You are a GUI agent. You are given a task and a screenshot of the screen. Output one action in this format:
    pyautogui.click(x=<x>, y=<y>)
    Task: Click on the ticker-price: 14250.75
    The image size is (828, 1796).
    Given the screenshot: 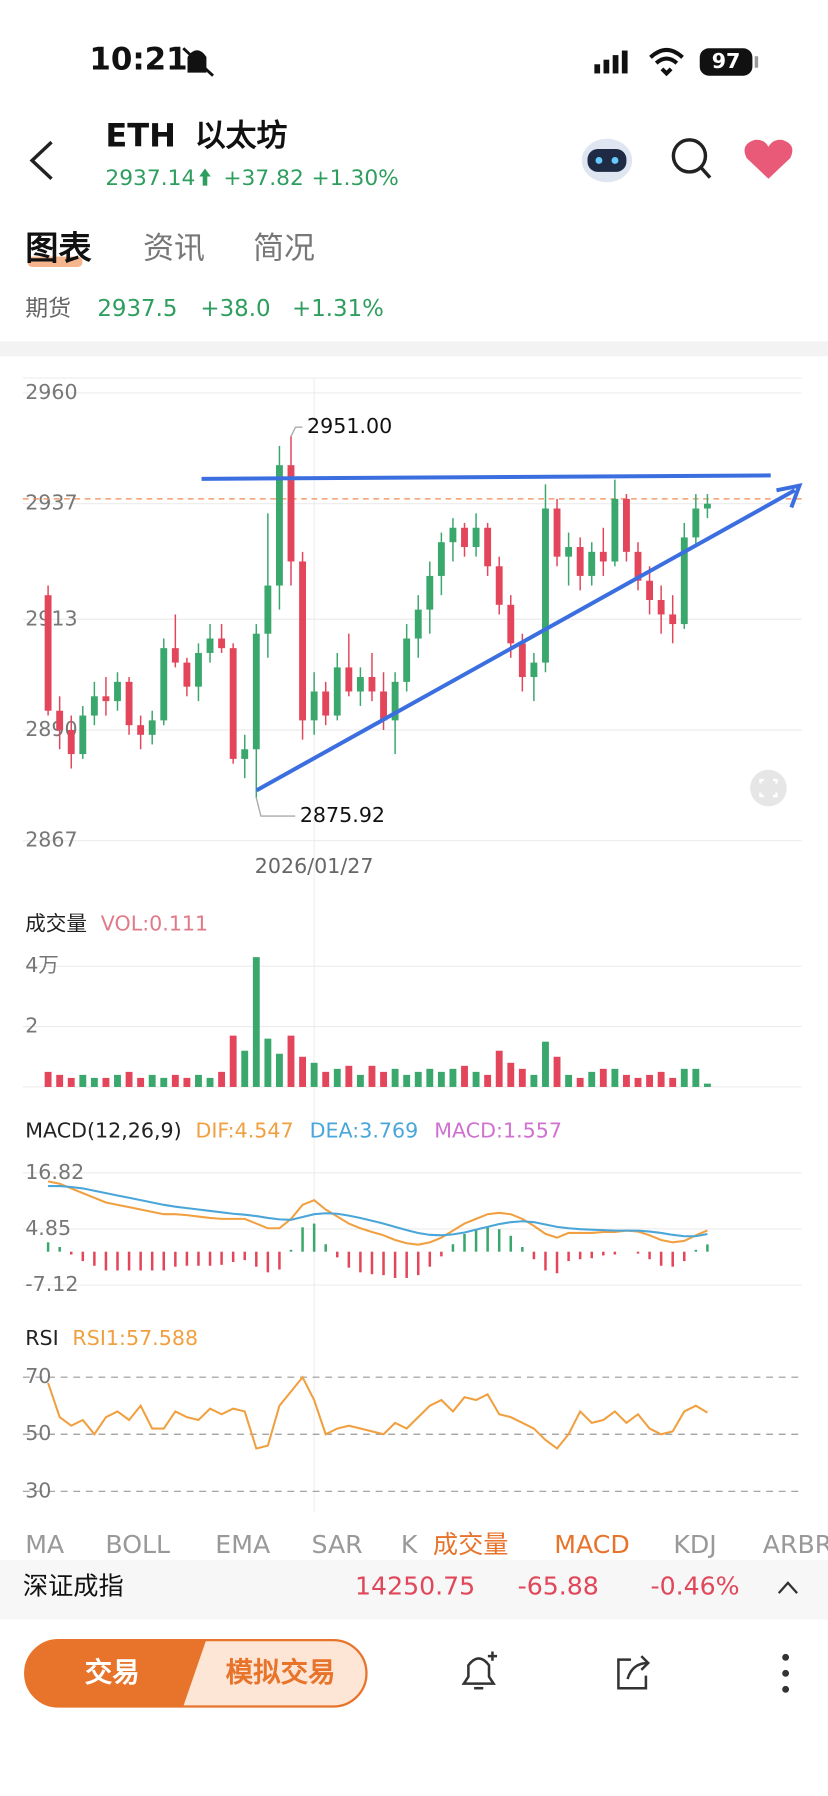 What is the action you would take?
    pyautogui.click(x=415, y=1585)
    